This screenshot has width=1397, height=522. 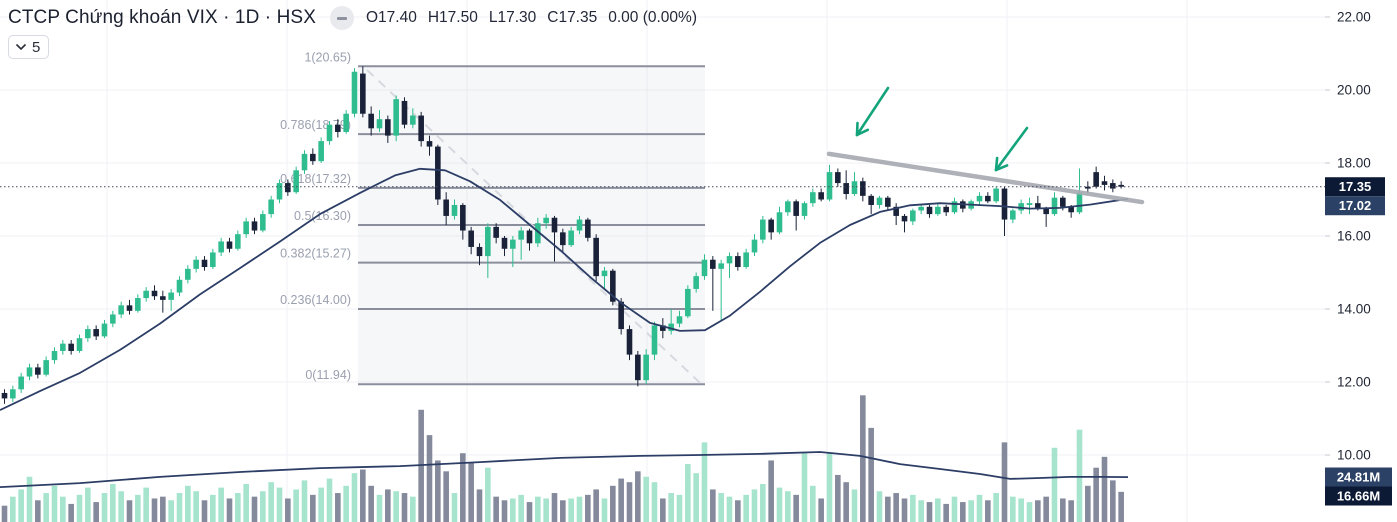 What do you see at coordinates (1354, 17) in the screenshot?
I see `price-axis-label: 22.00` at bounding box center [1354, 17].